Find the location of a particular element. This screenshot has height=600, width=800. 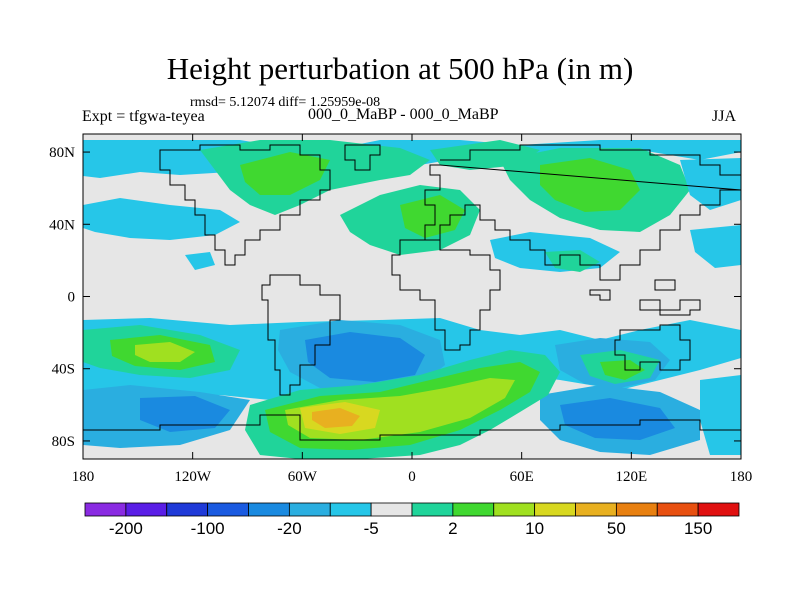

lon-tick-label: 60W is located at coordinates (303, 477).